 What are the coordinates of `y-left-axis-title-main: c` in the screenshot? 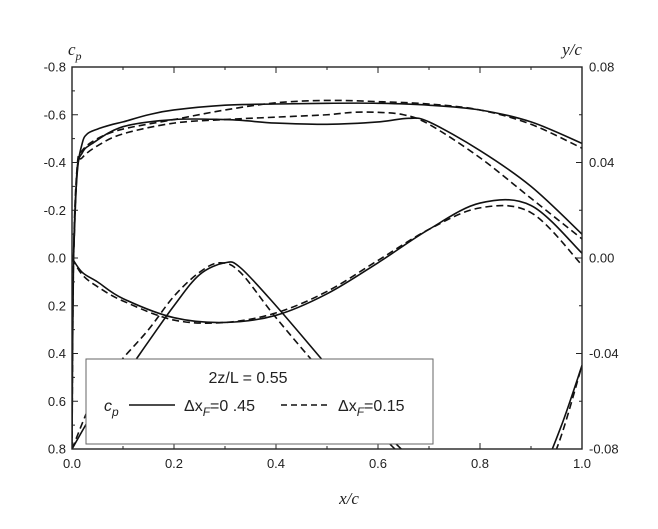 It's located at (72, 49).